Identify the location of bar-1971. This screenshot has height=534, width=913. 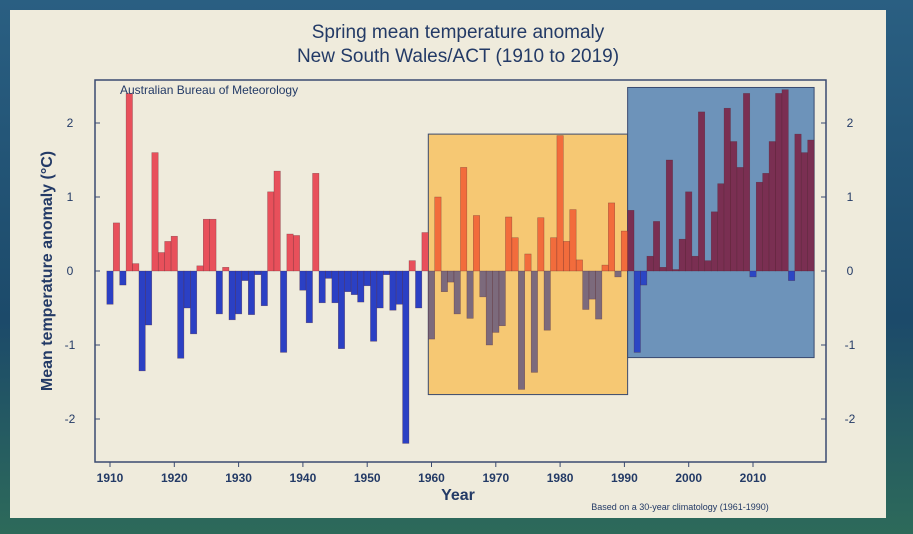
(502, 298).